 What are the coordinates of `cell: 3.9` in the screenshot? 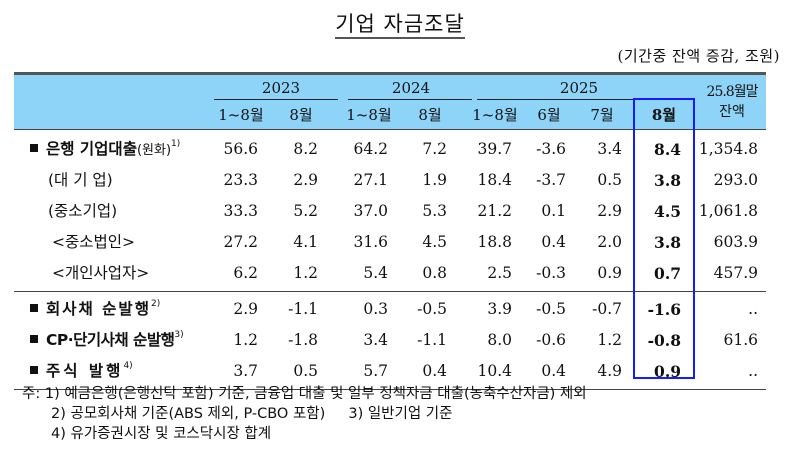 It's located at (499, 309).